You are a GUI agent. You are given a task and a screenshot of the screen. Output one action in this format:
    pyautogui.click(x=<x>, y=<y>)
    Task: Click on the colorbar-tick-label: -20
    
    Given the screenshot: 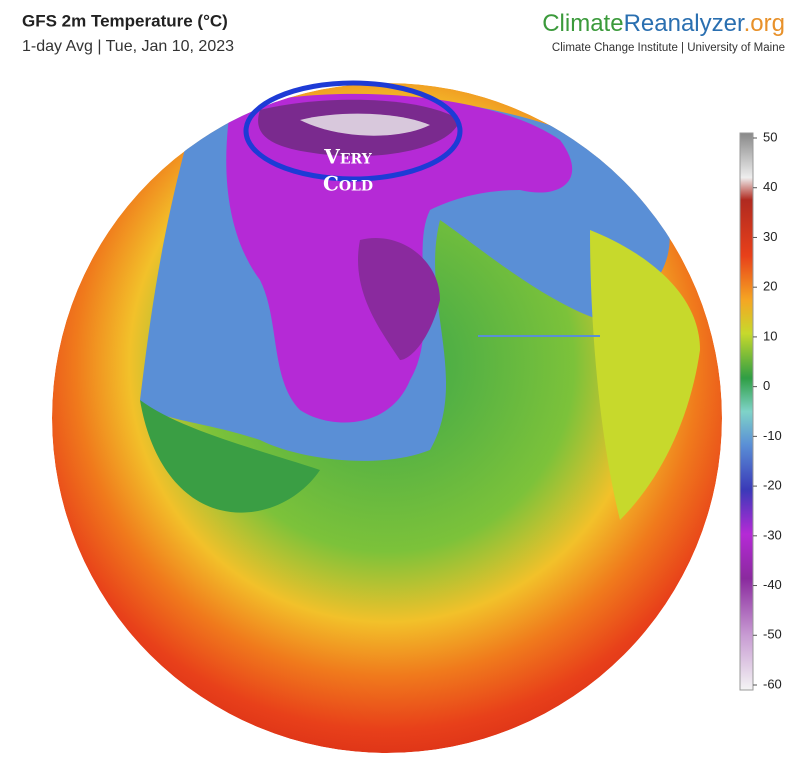 What is the action you would take?
    pyautogui.click(x=772, y=485)
    